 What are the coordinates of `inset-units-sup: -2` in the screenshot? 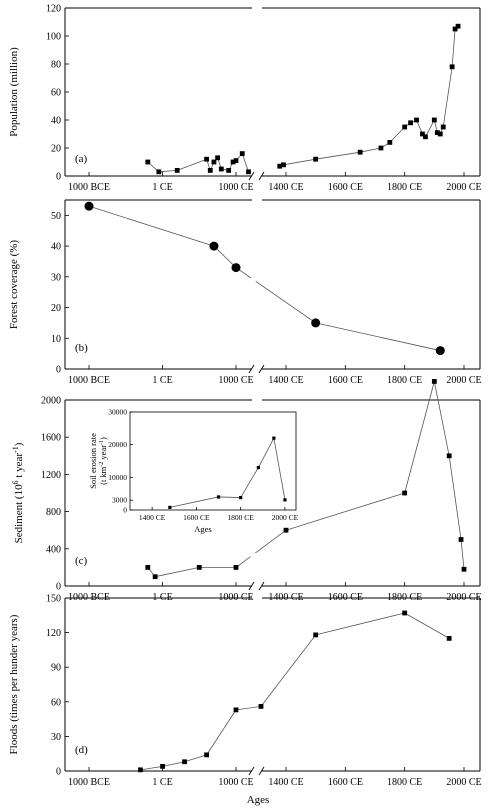 It's located at (102, 464).